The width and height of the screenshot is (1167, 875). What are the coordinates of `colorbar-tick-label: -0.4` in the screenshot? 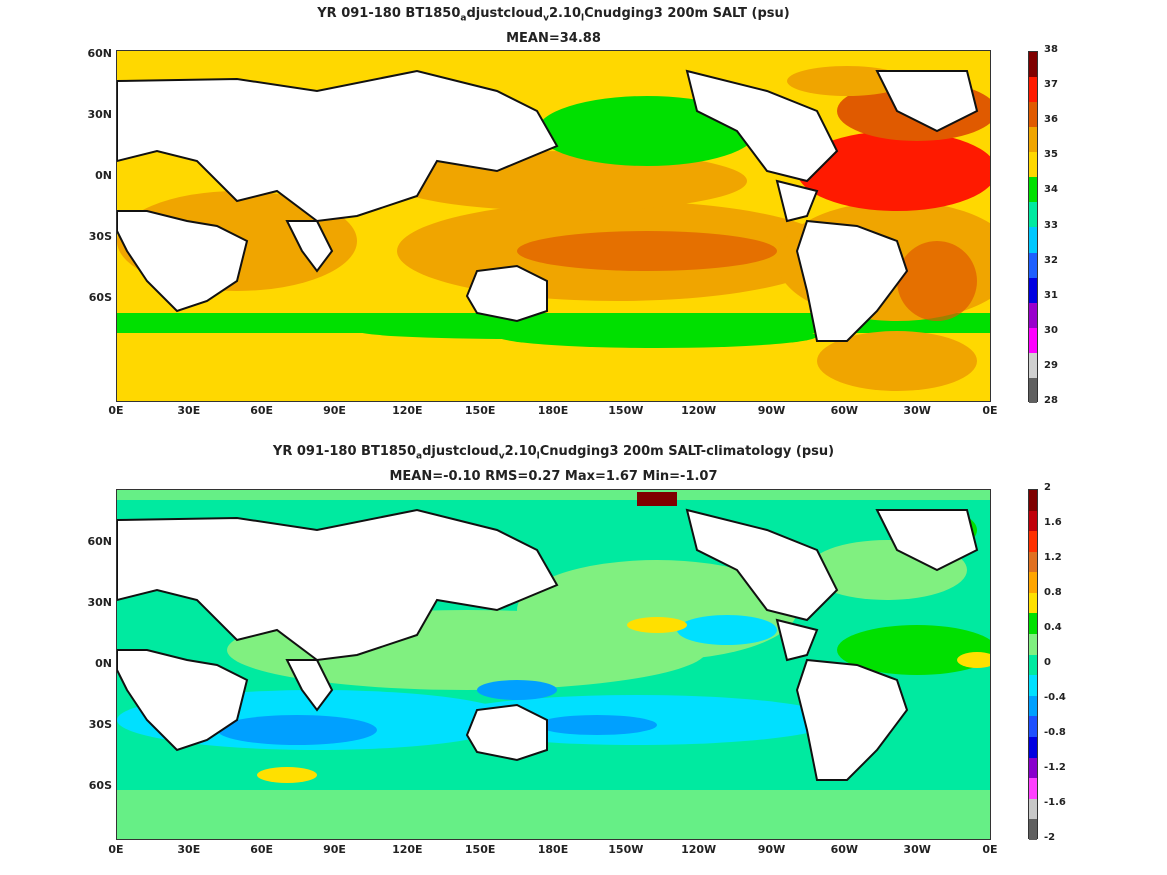 It's located at (1055, 697).